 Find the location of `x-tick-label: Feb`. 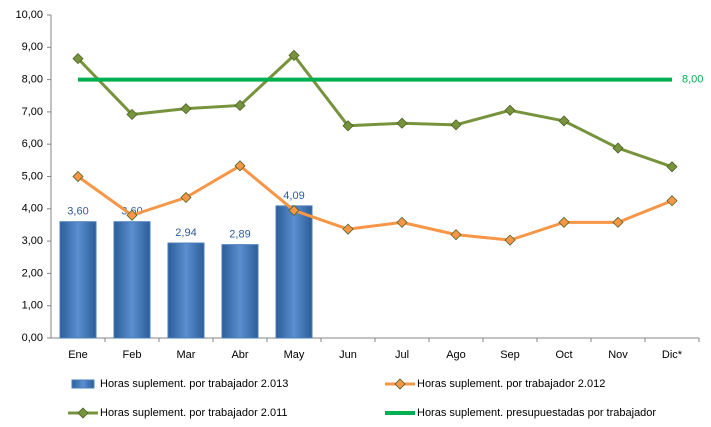

x-tick-label: Feb is located at coordinates (132, 355).